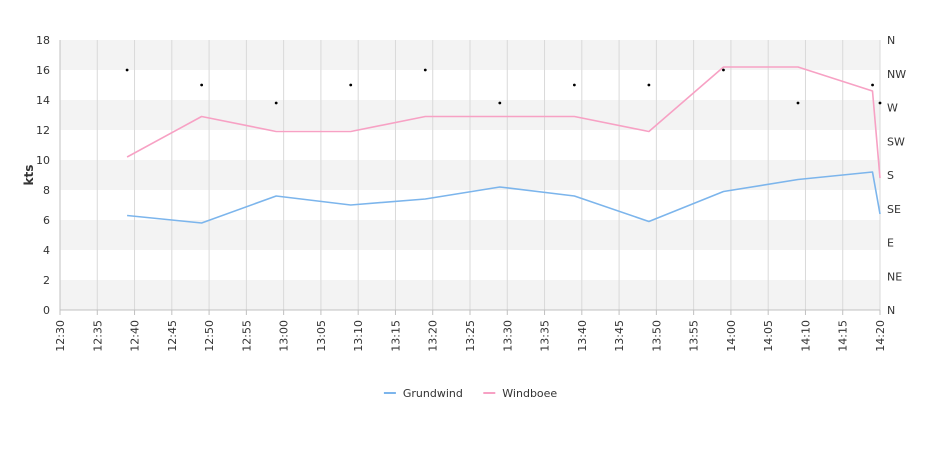 The width and height of the screenshot is (940, 450). What do you see at coordinates (433, 336) in the screenshot?
I see `x-tick-label: 13:20` at bounding box center [433, 336].